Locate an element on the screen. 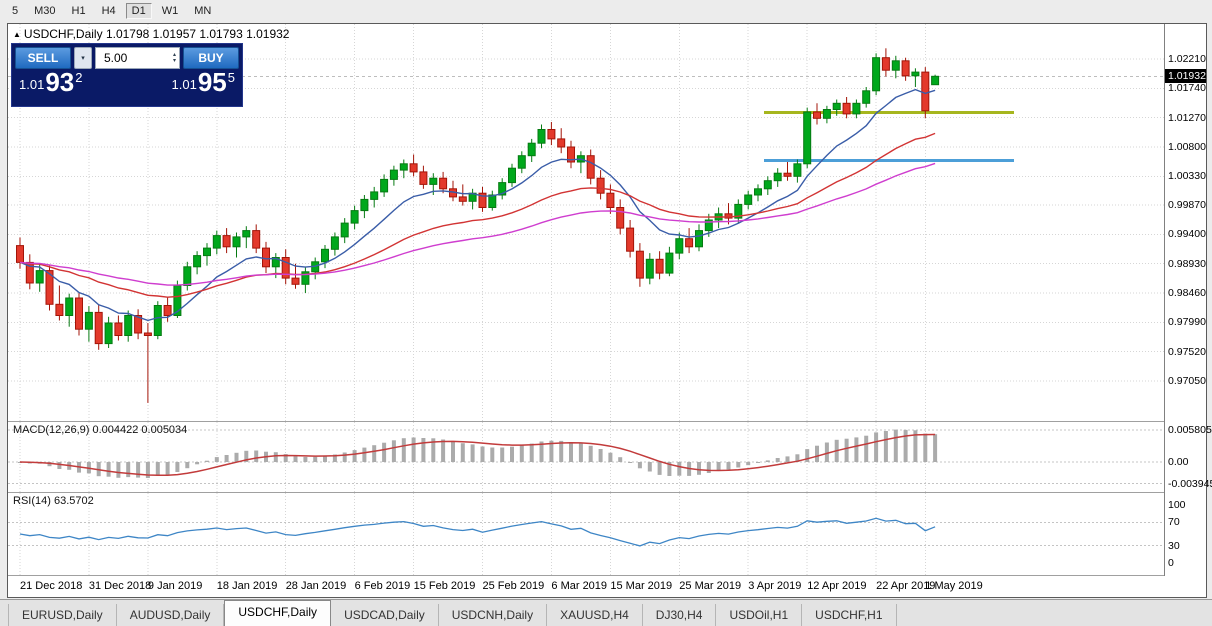 The height and width of the screenshot is (626, 1212). price-label: 0.98930 is located at coordinates (1187, 264).